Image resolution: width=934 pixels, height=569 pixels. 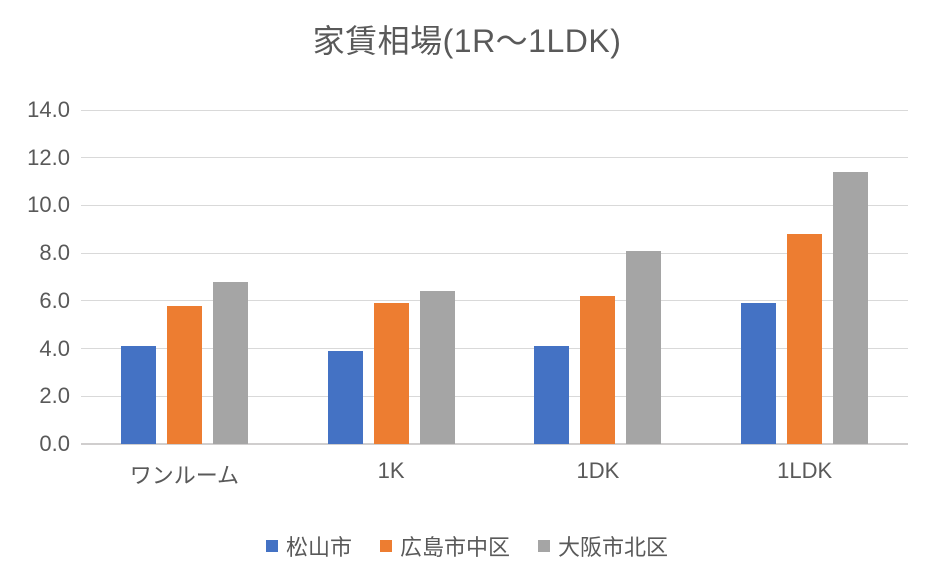 I want to click on y-tick-label: 12.0, so click(x=48, y=157).